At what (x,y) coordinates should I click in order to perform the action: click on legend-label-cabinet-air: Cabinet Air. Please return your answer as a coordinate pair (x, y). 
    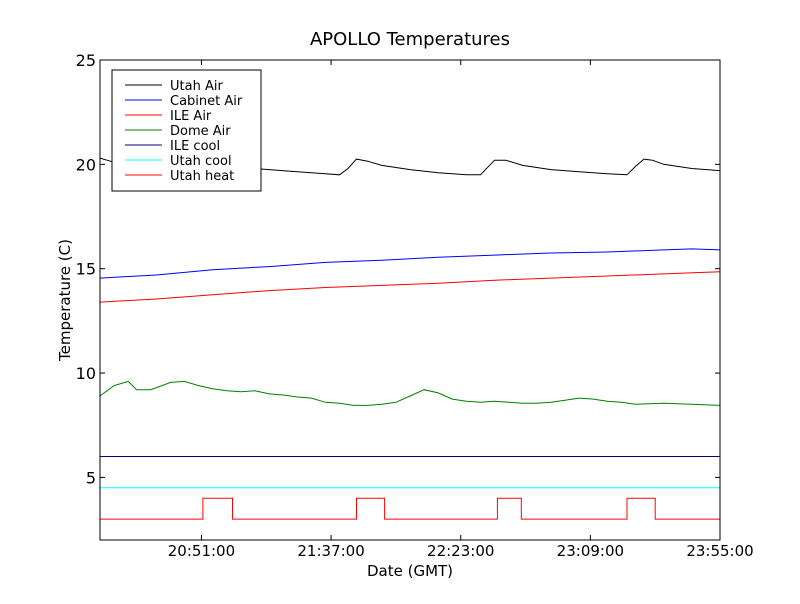
    Looking at the image, I should click on (206, 101).